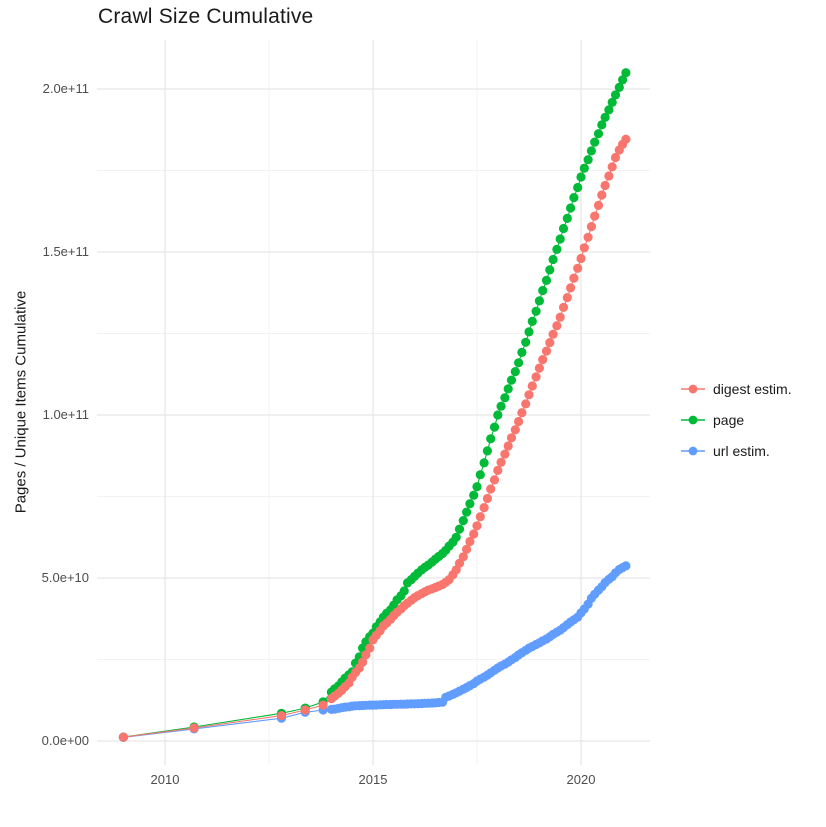 The width and height of the screenshot is (826, 827). What do you see at coordinates (165, 779) in the screenshot?
I see `x-tick-label: 2010` at bounding box center [165, 779].